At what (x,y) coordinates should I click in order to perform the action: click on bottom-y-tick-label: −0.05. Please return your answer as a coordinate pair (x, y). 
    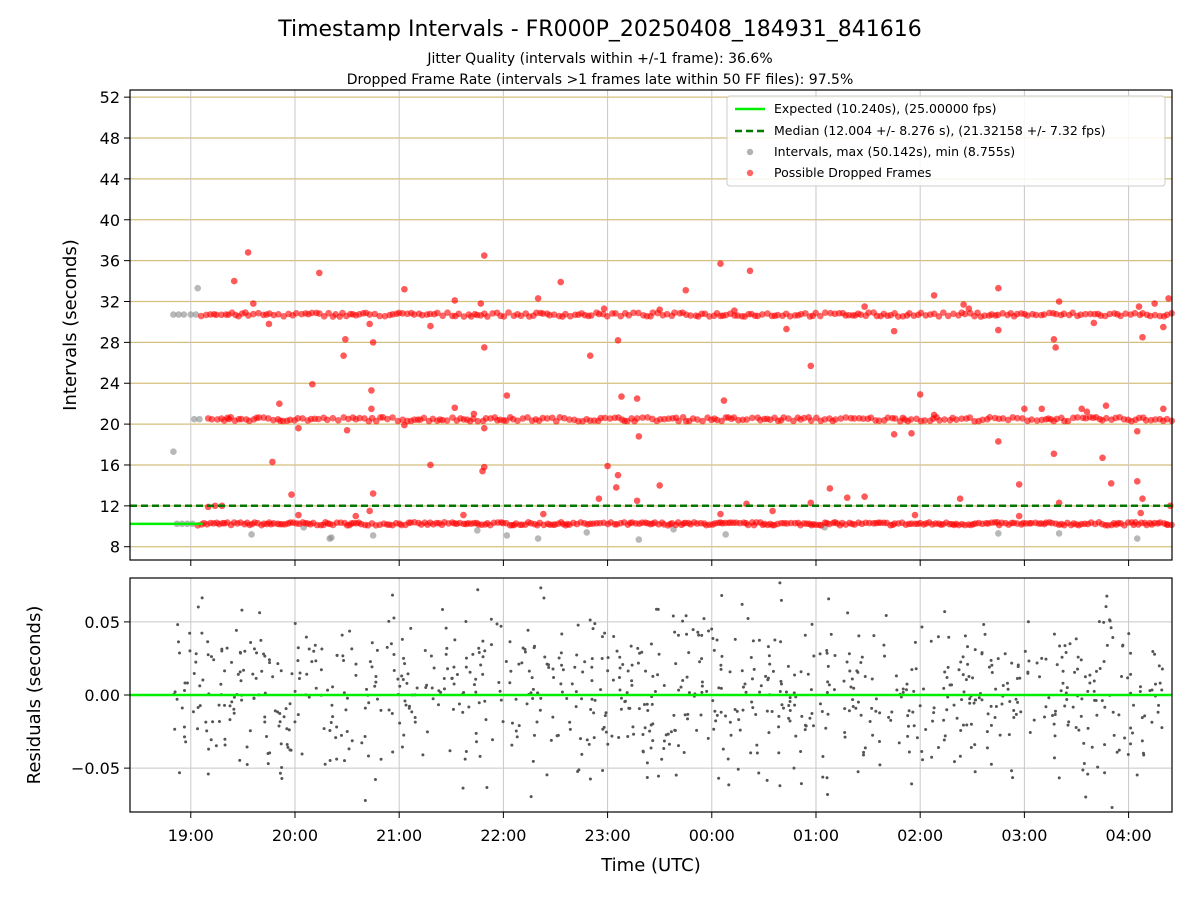
    Looking at the image, I should click on (95, 768).